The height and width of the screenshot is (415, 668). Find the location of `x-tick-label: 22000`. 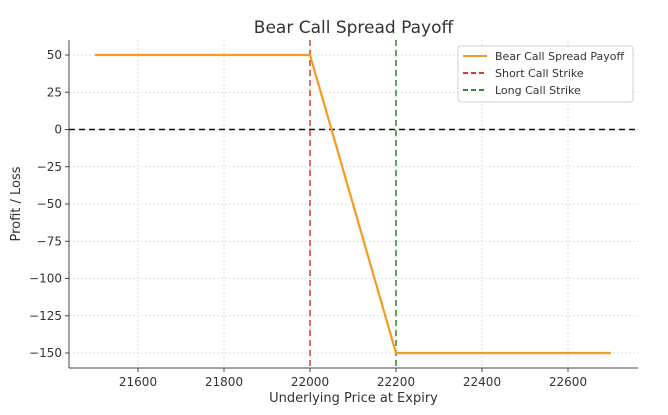

x-tick-label: 22000 is located at coordinates (310, 382).